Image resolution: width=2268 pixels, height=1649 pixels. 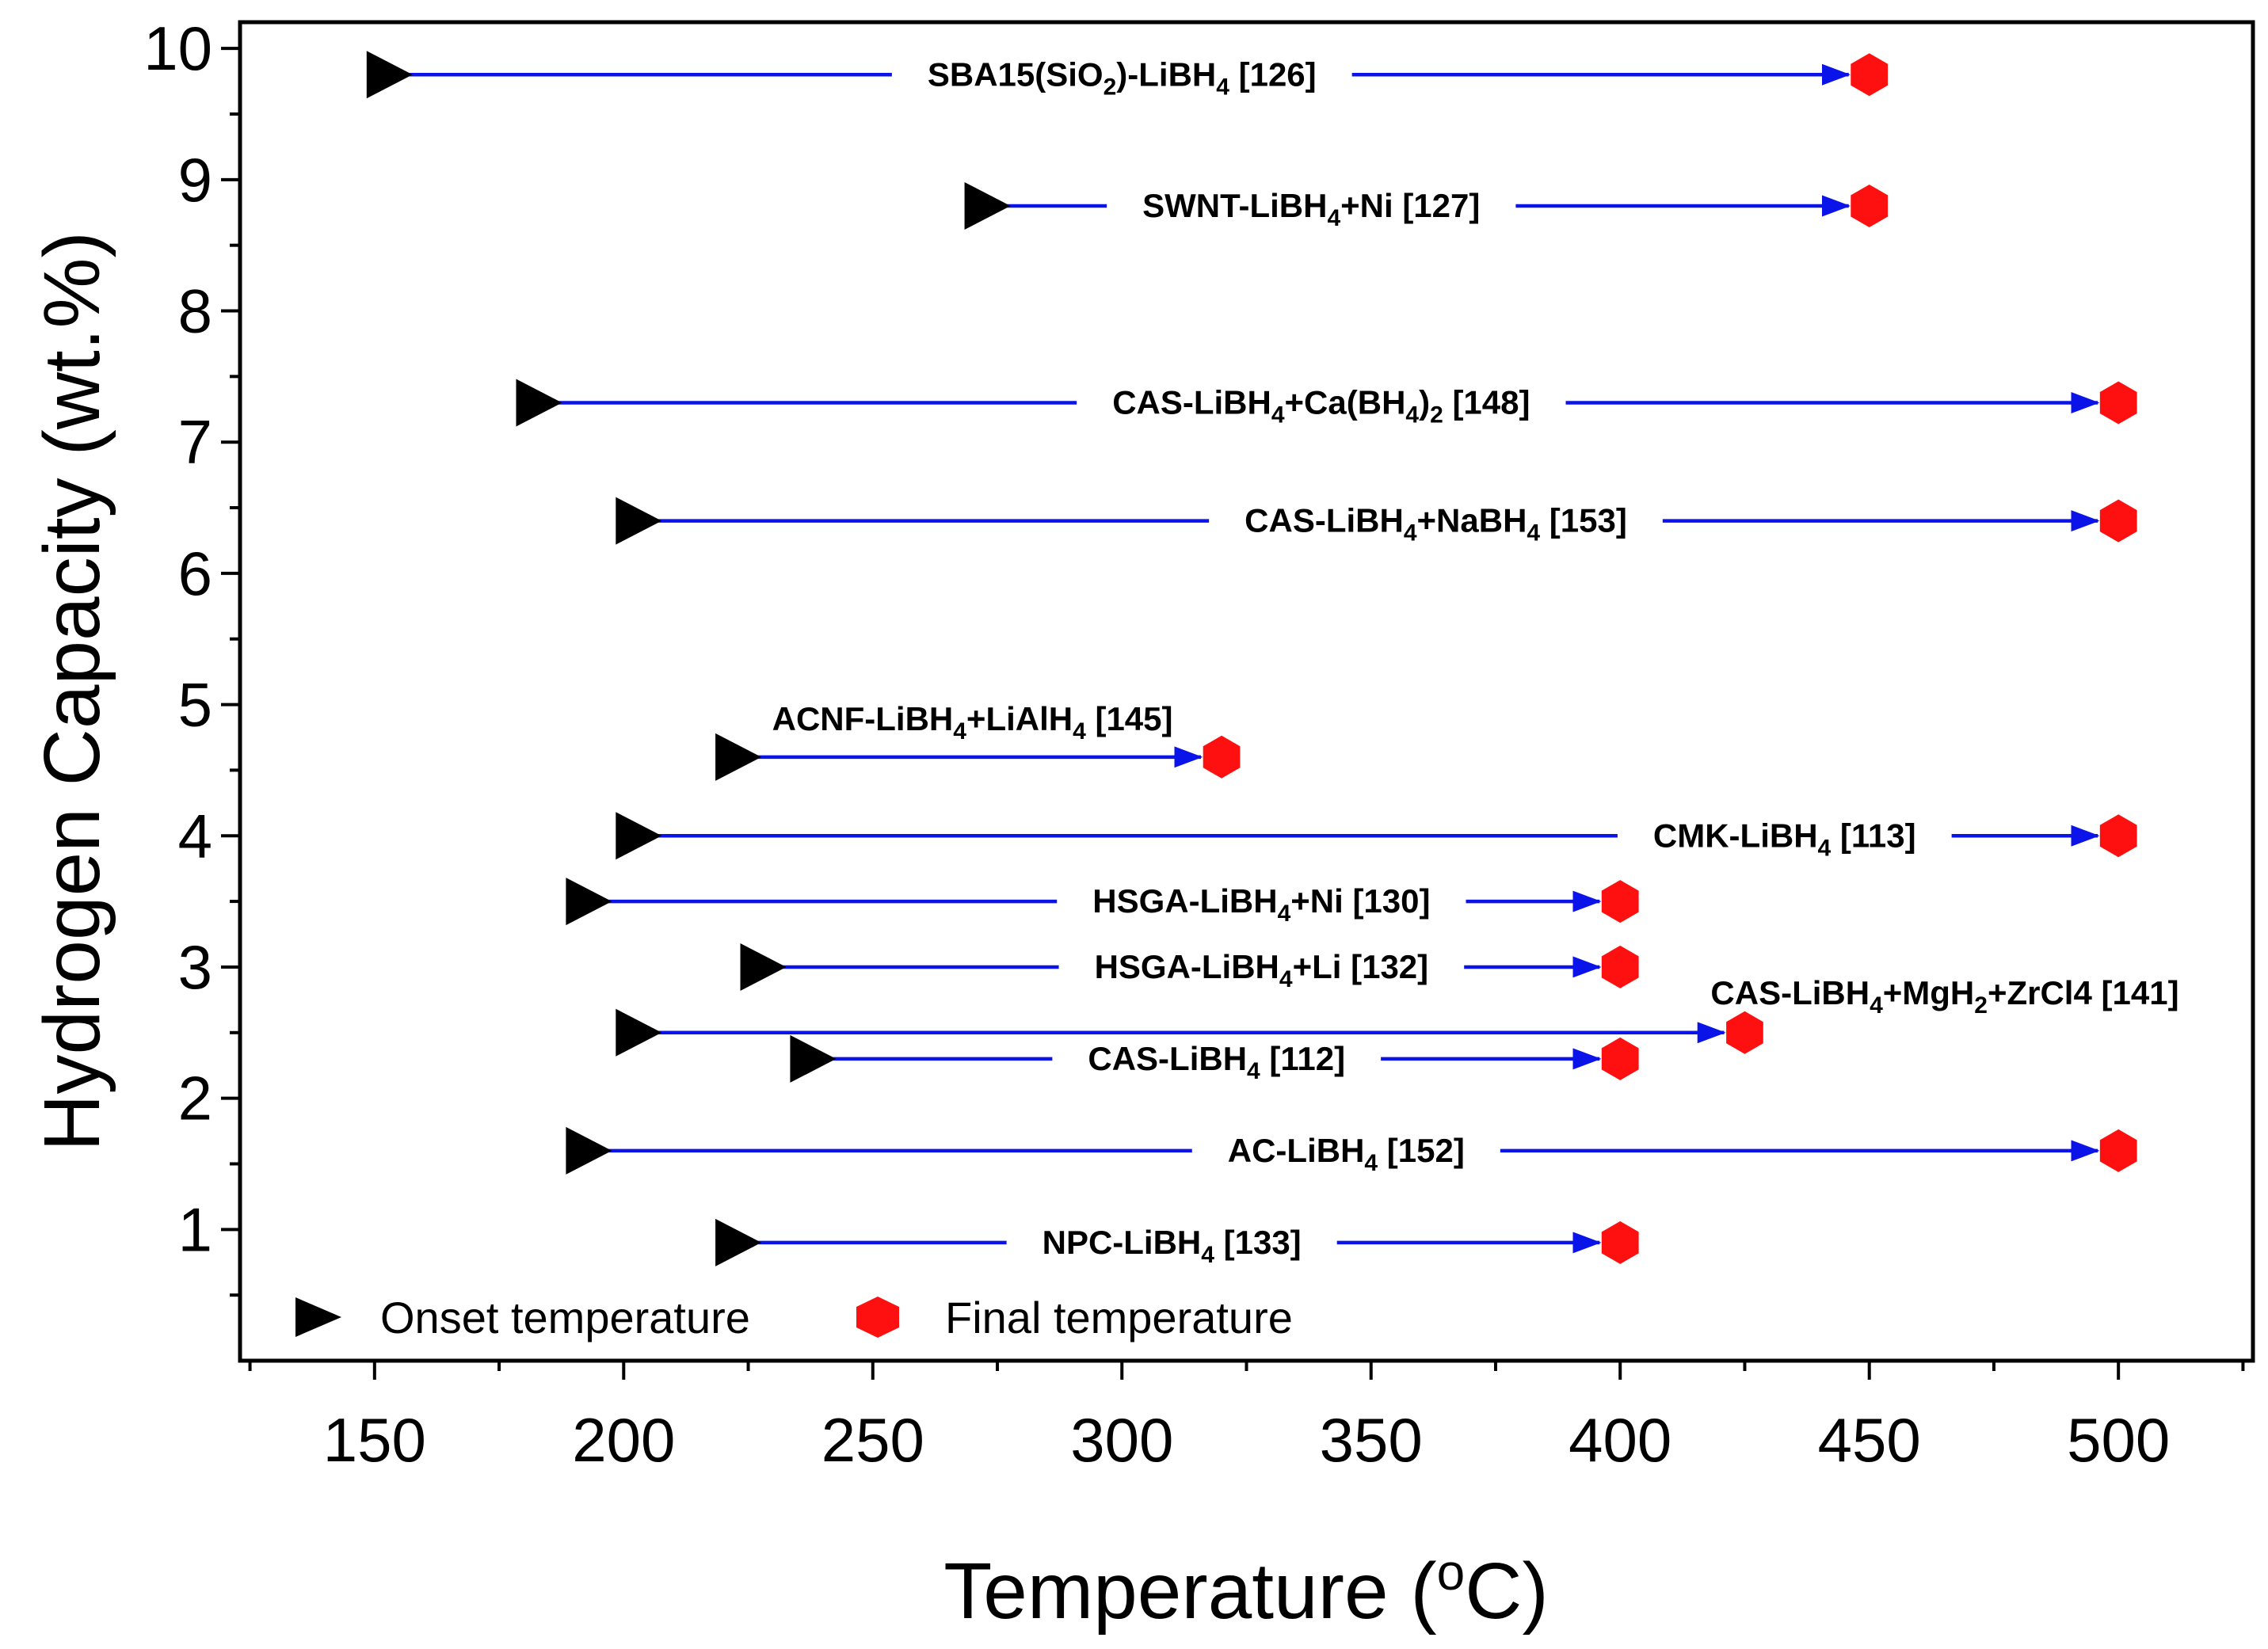 I want to click on series-item: CAS-LiBH4+NaBH4 [153], so click(x=1376, y=521).